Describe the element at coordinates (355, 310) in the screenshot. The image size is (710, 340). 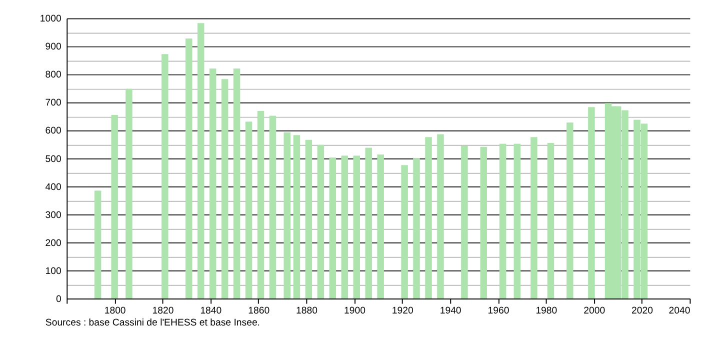
I see `x-tick-label: 1900` at that location.